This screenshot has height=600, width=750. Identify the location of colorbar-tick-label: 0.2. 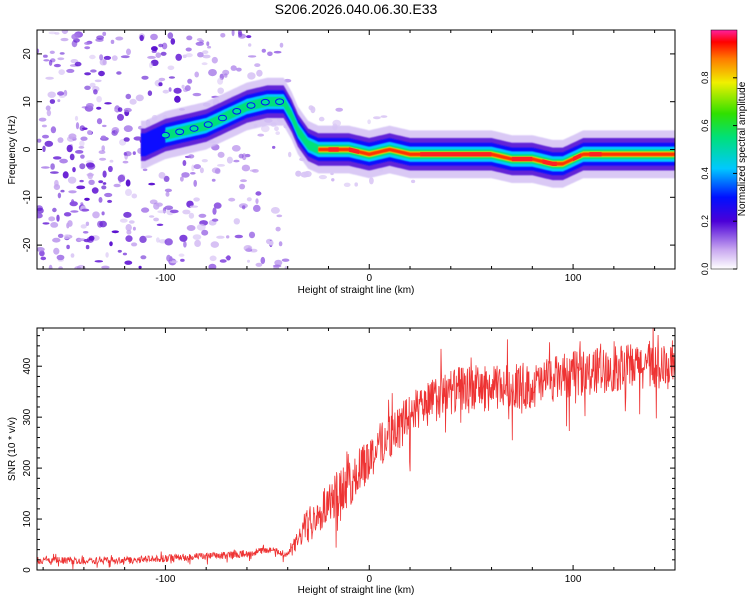
(705, 221).